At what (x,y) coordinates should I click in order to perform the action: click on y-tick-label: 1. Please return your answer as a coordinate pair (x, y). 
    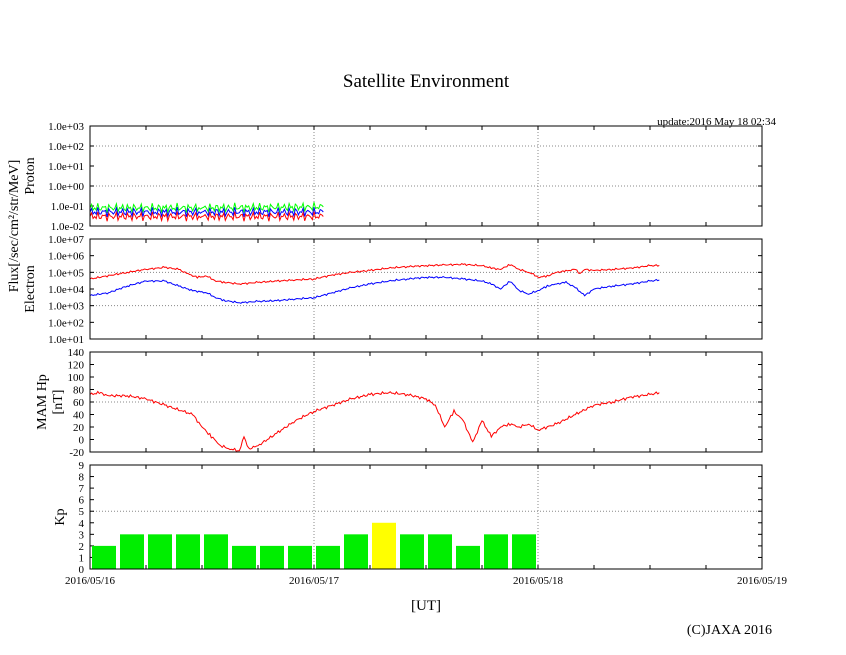
    Looking at the image, I should click on (82, 558).